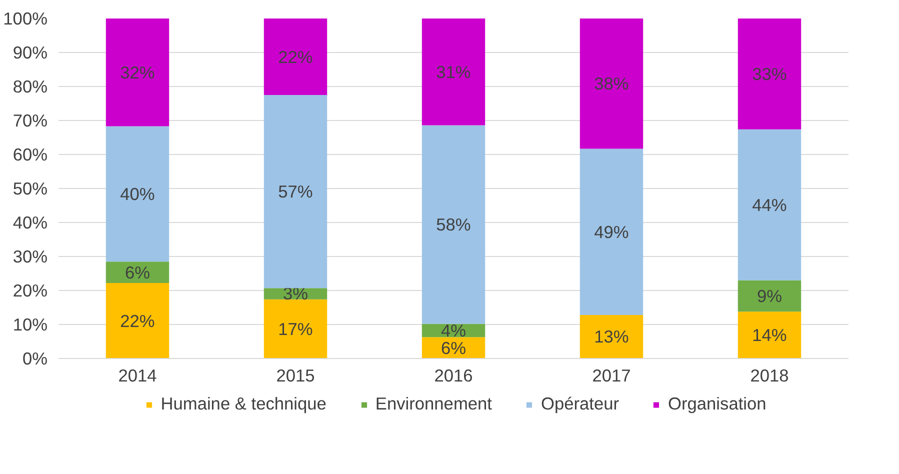 The width and height of the screenshot is (899, 474). I want to click on y-tick-label: 10%, so click(30, 324).